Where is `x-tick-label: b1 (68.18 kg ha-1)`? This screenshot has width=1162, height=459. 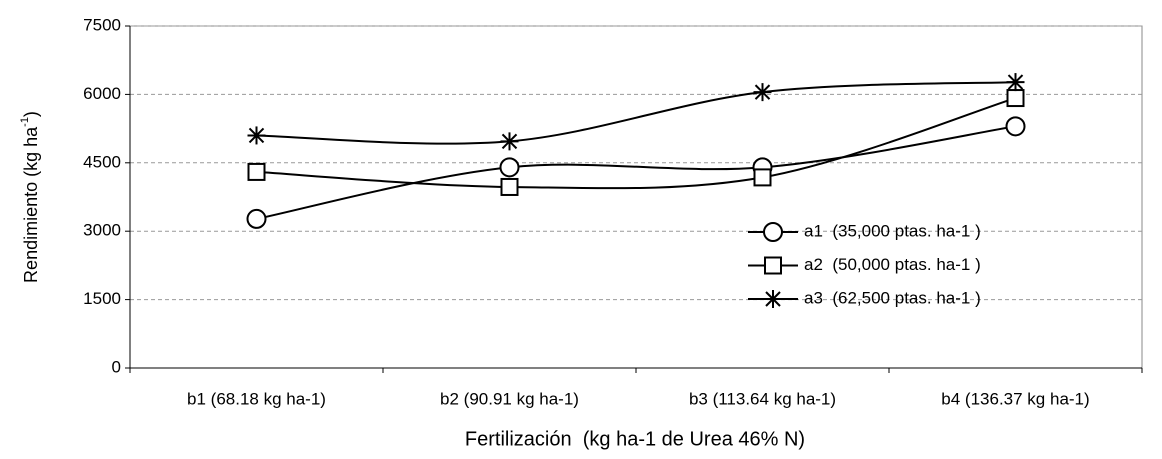
x-tick-label: b1 (68.18 kg ha-1) is located at coordinates (256, 398).